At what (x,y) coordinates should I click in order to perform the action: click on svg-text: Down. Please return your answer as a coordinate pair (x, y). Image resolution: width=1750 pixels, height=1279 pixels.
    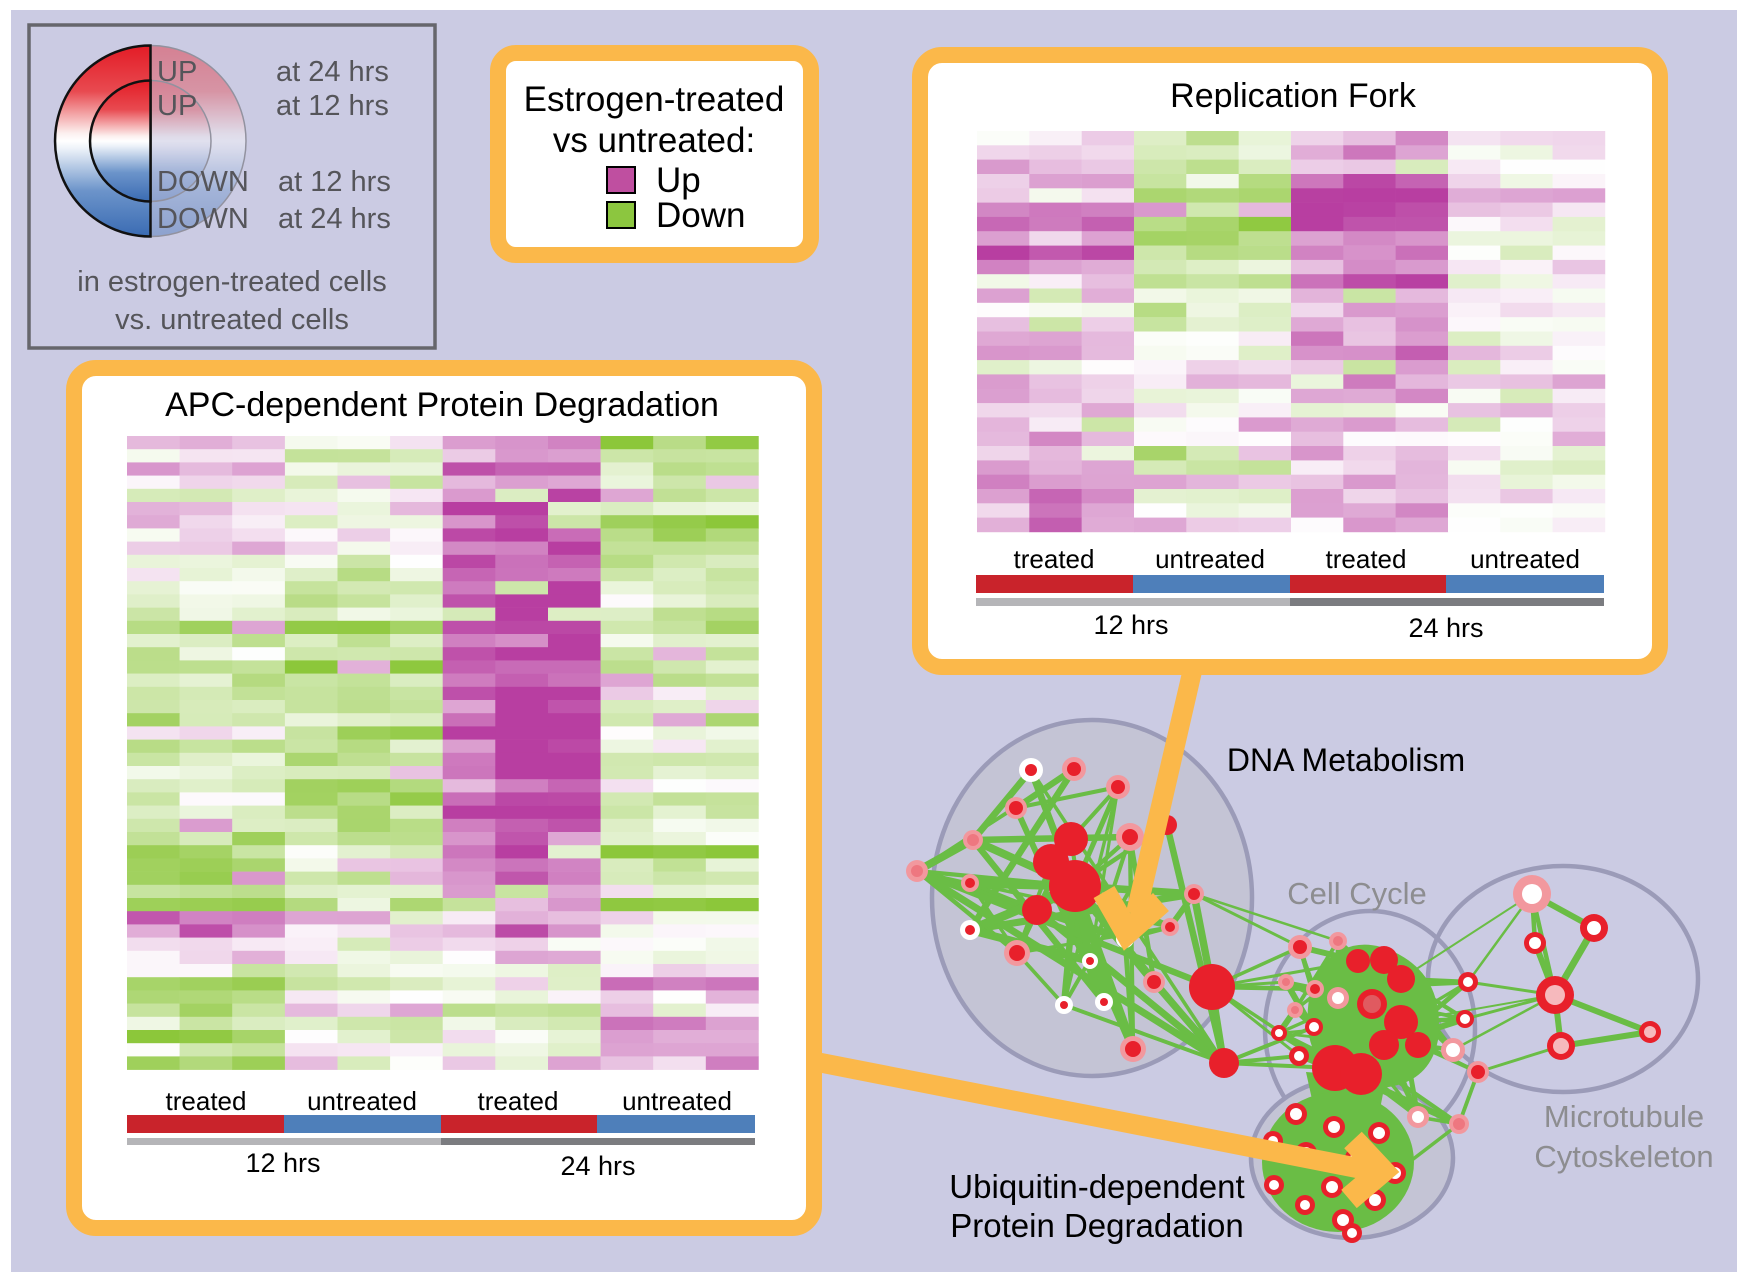
    Looking at the image, I should click on (700, 215).